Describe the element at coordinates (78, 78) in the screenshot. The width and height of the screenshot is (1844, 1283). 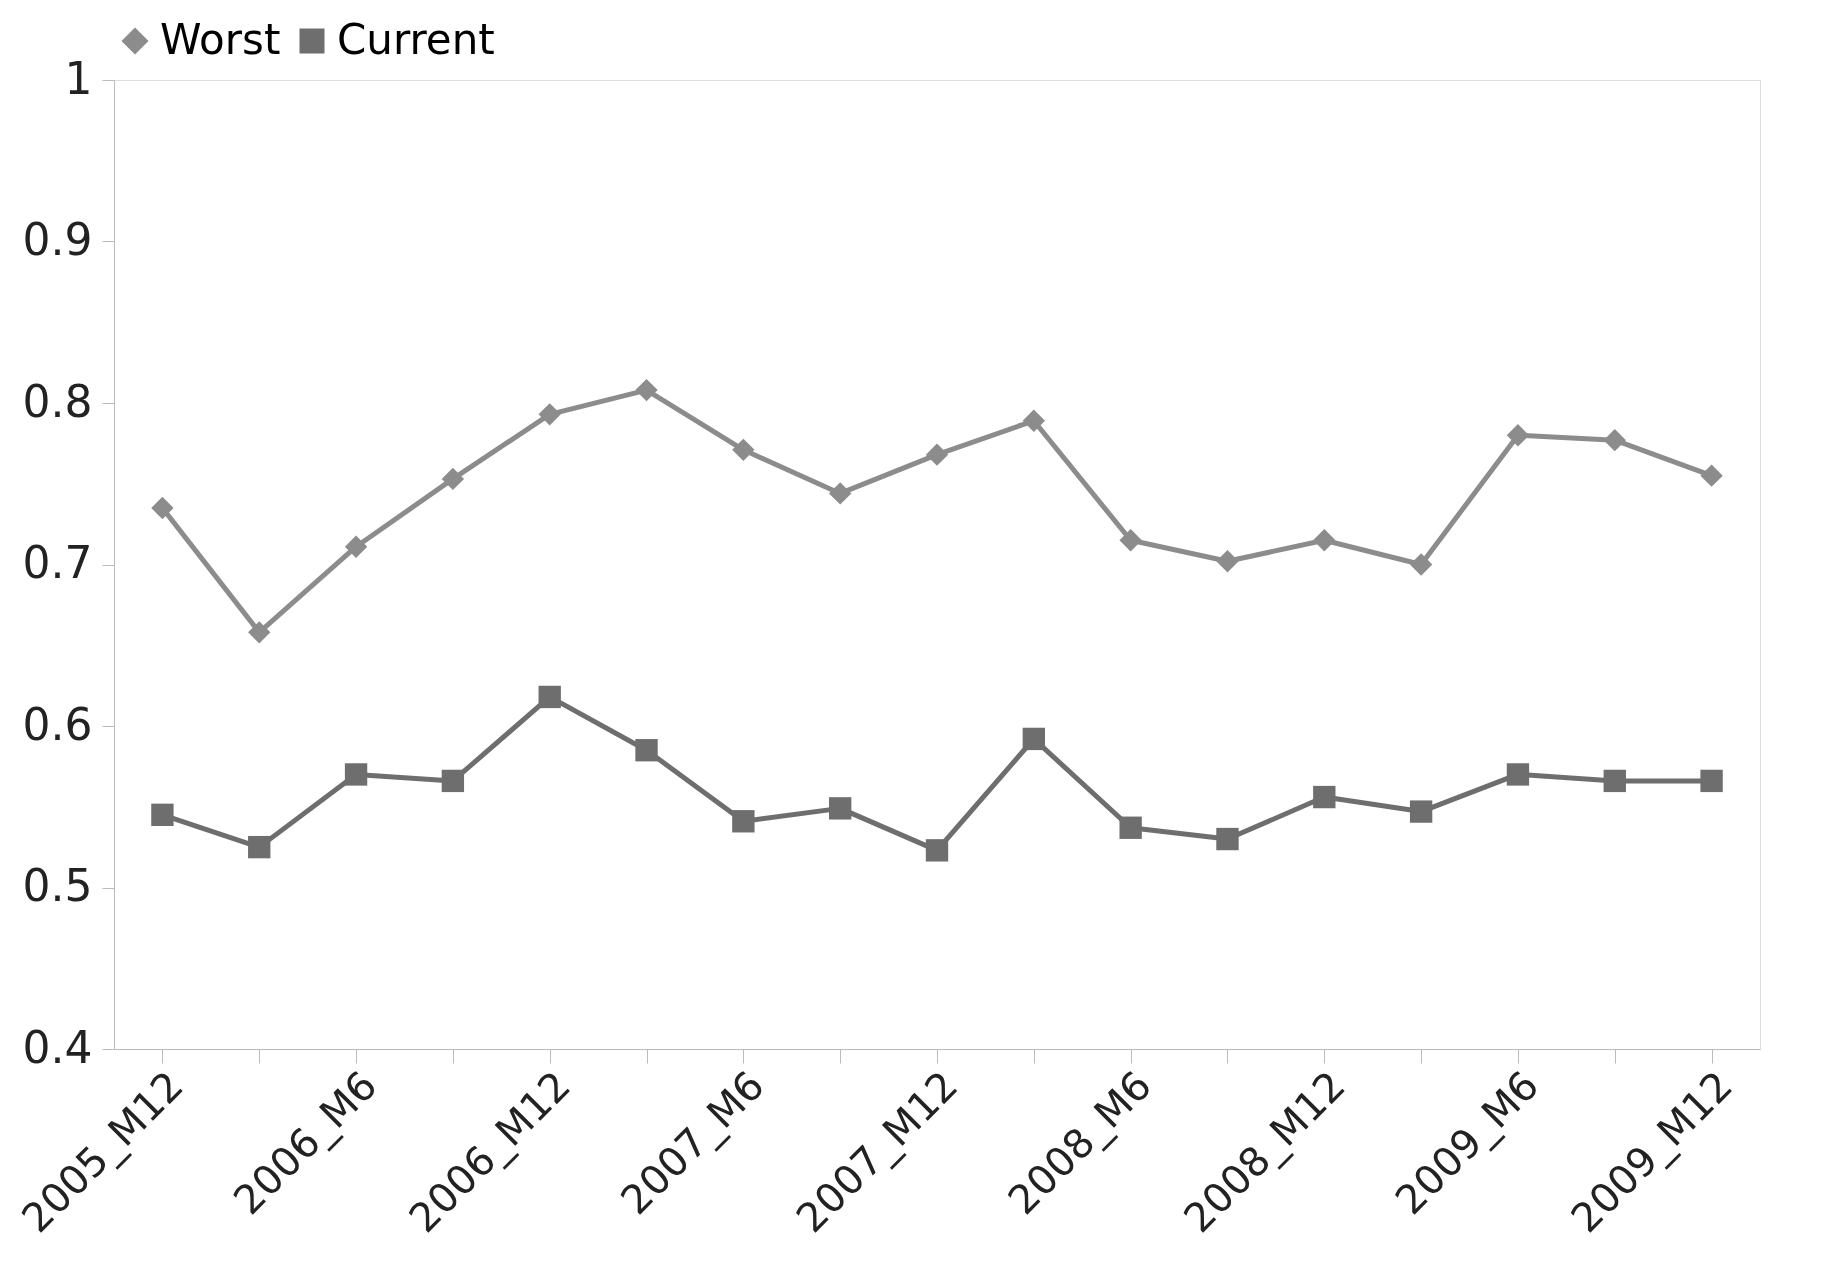
I see `y-tick-label: 1` at that location.